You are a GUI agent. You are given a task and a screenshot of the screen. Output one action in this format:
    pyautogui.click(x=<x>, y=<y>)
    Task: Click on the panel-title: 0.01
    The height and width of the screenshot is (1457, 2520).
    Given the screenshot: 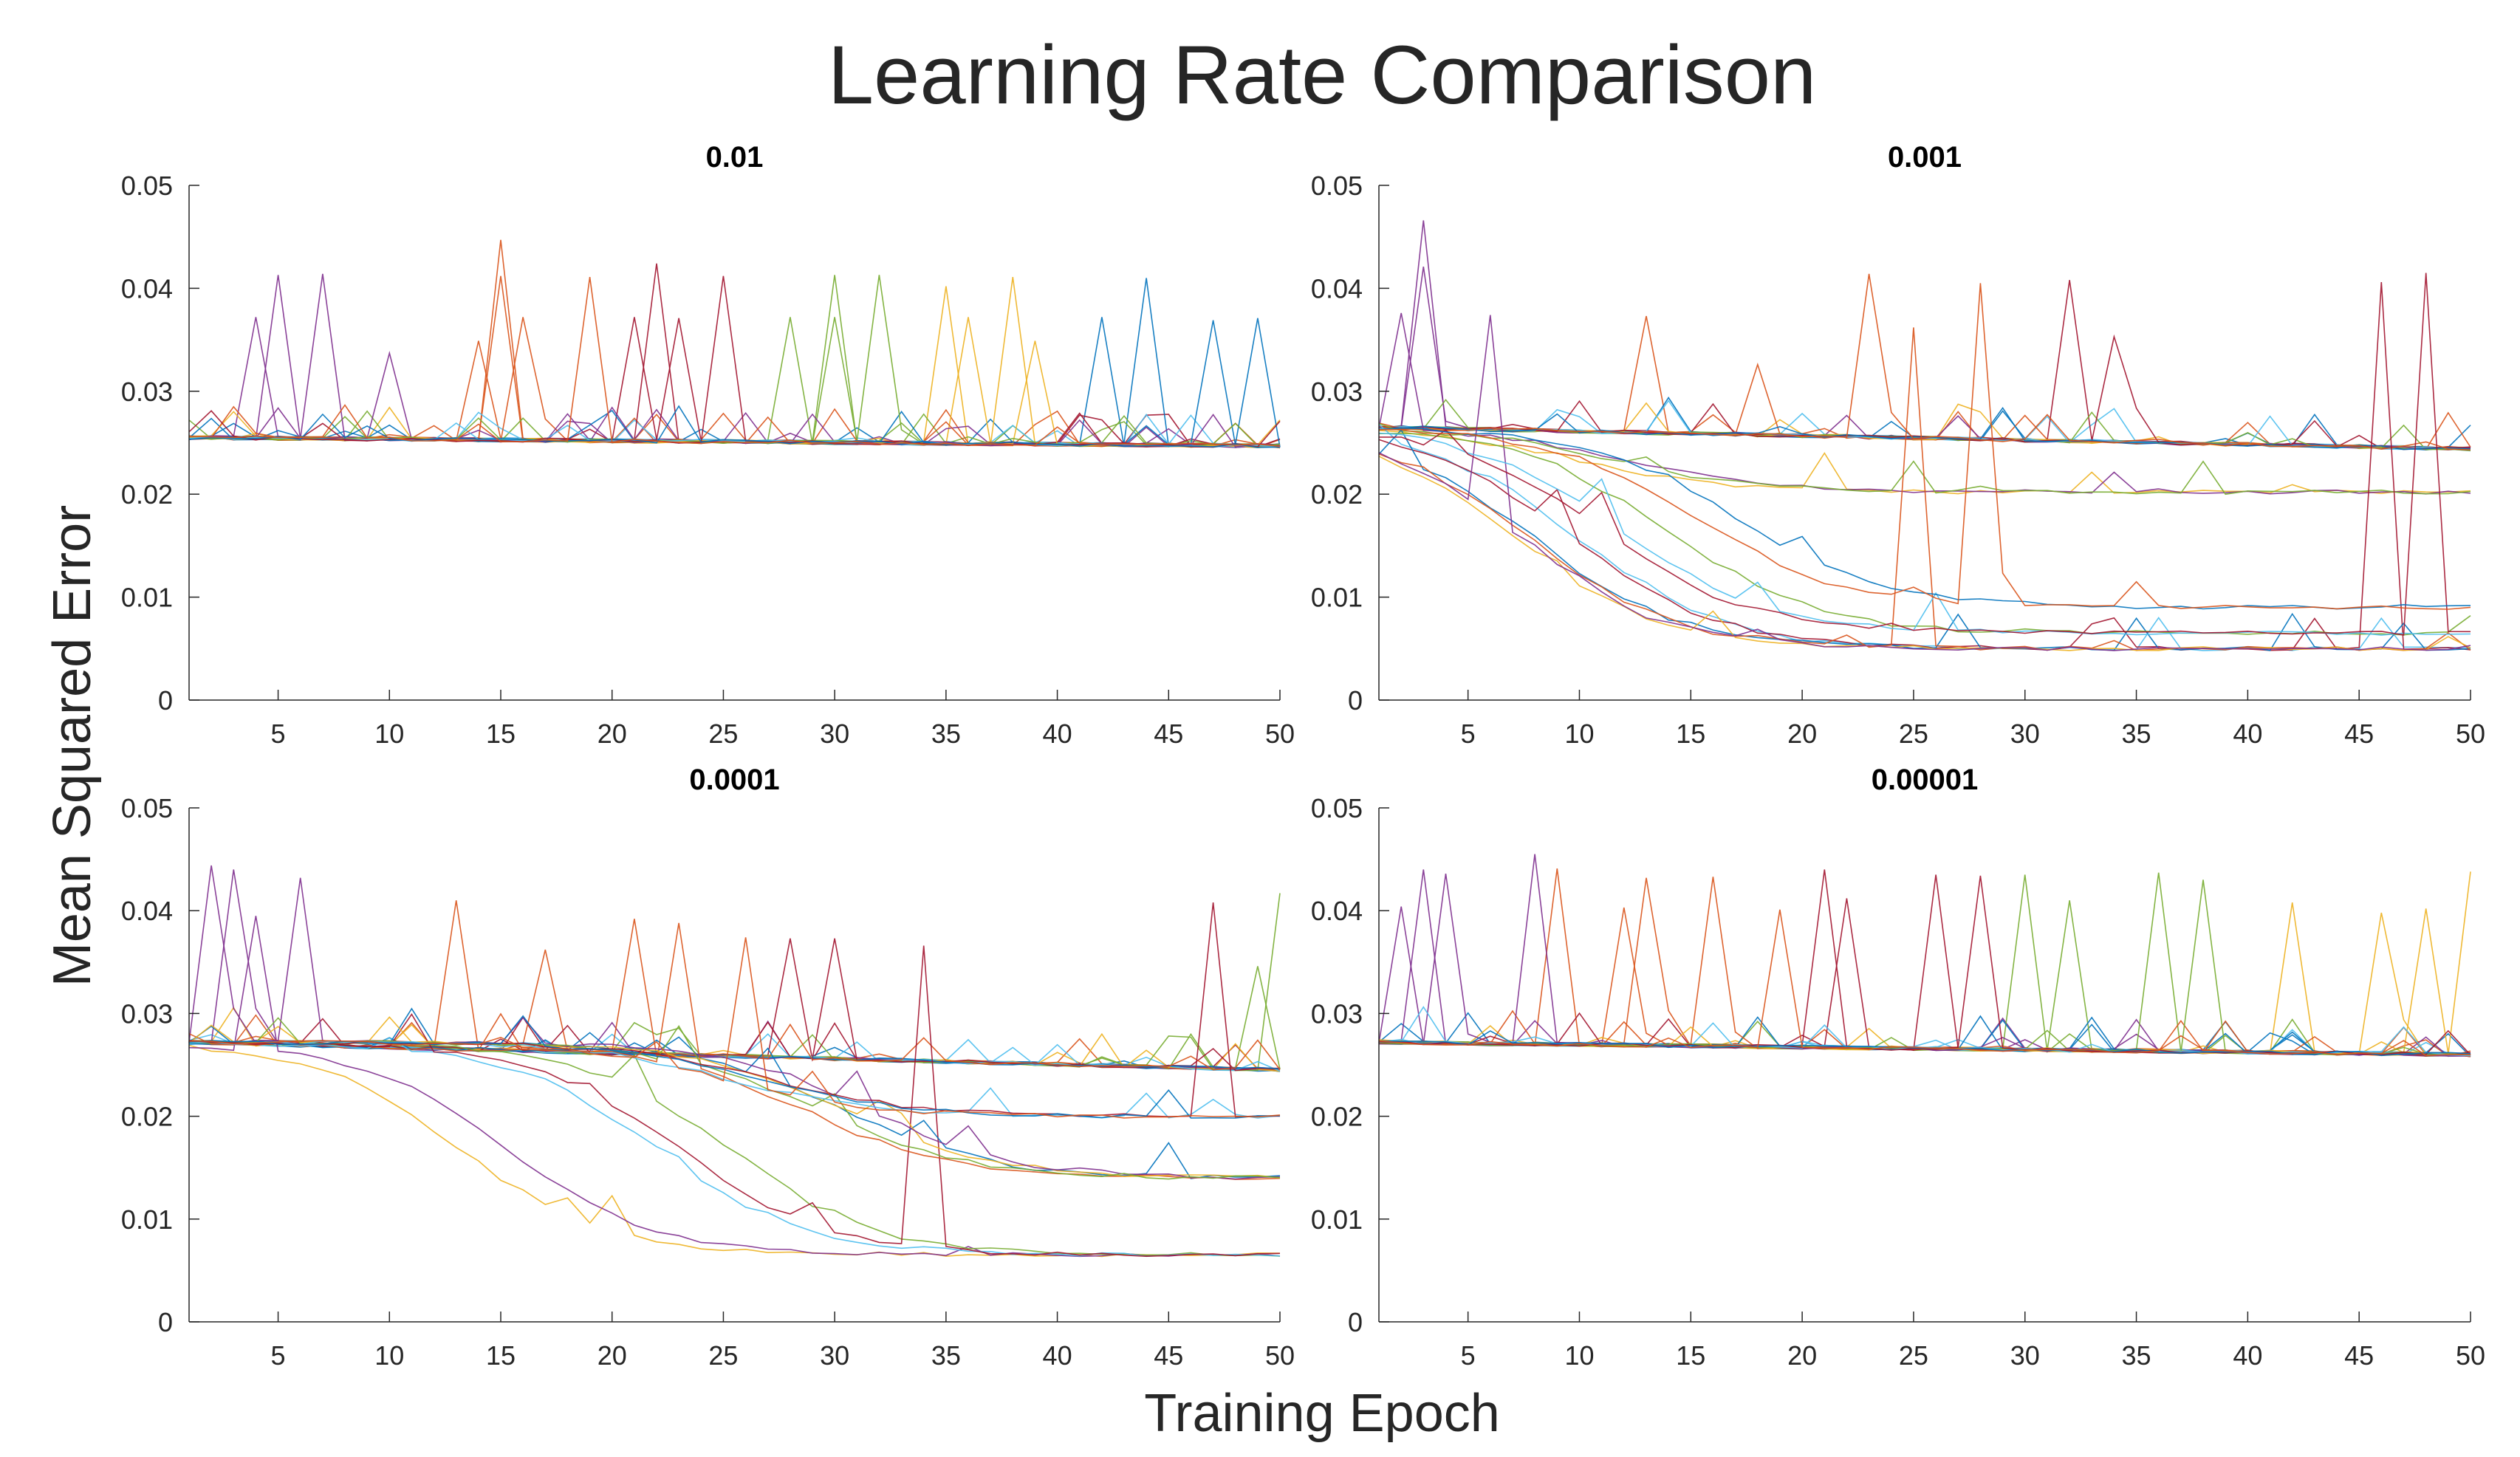 What is the action you would take?
    pyautogui.click(x=735, y=157)
    